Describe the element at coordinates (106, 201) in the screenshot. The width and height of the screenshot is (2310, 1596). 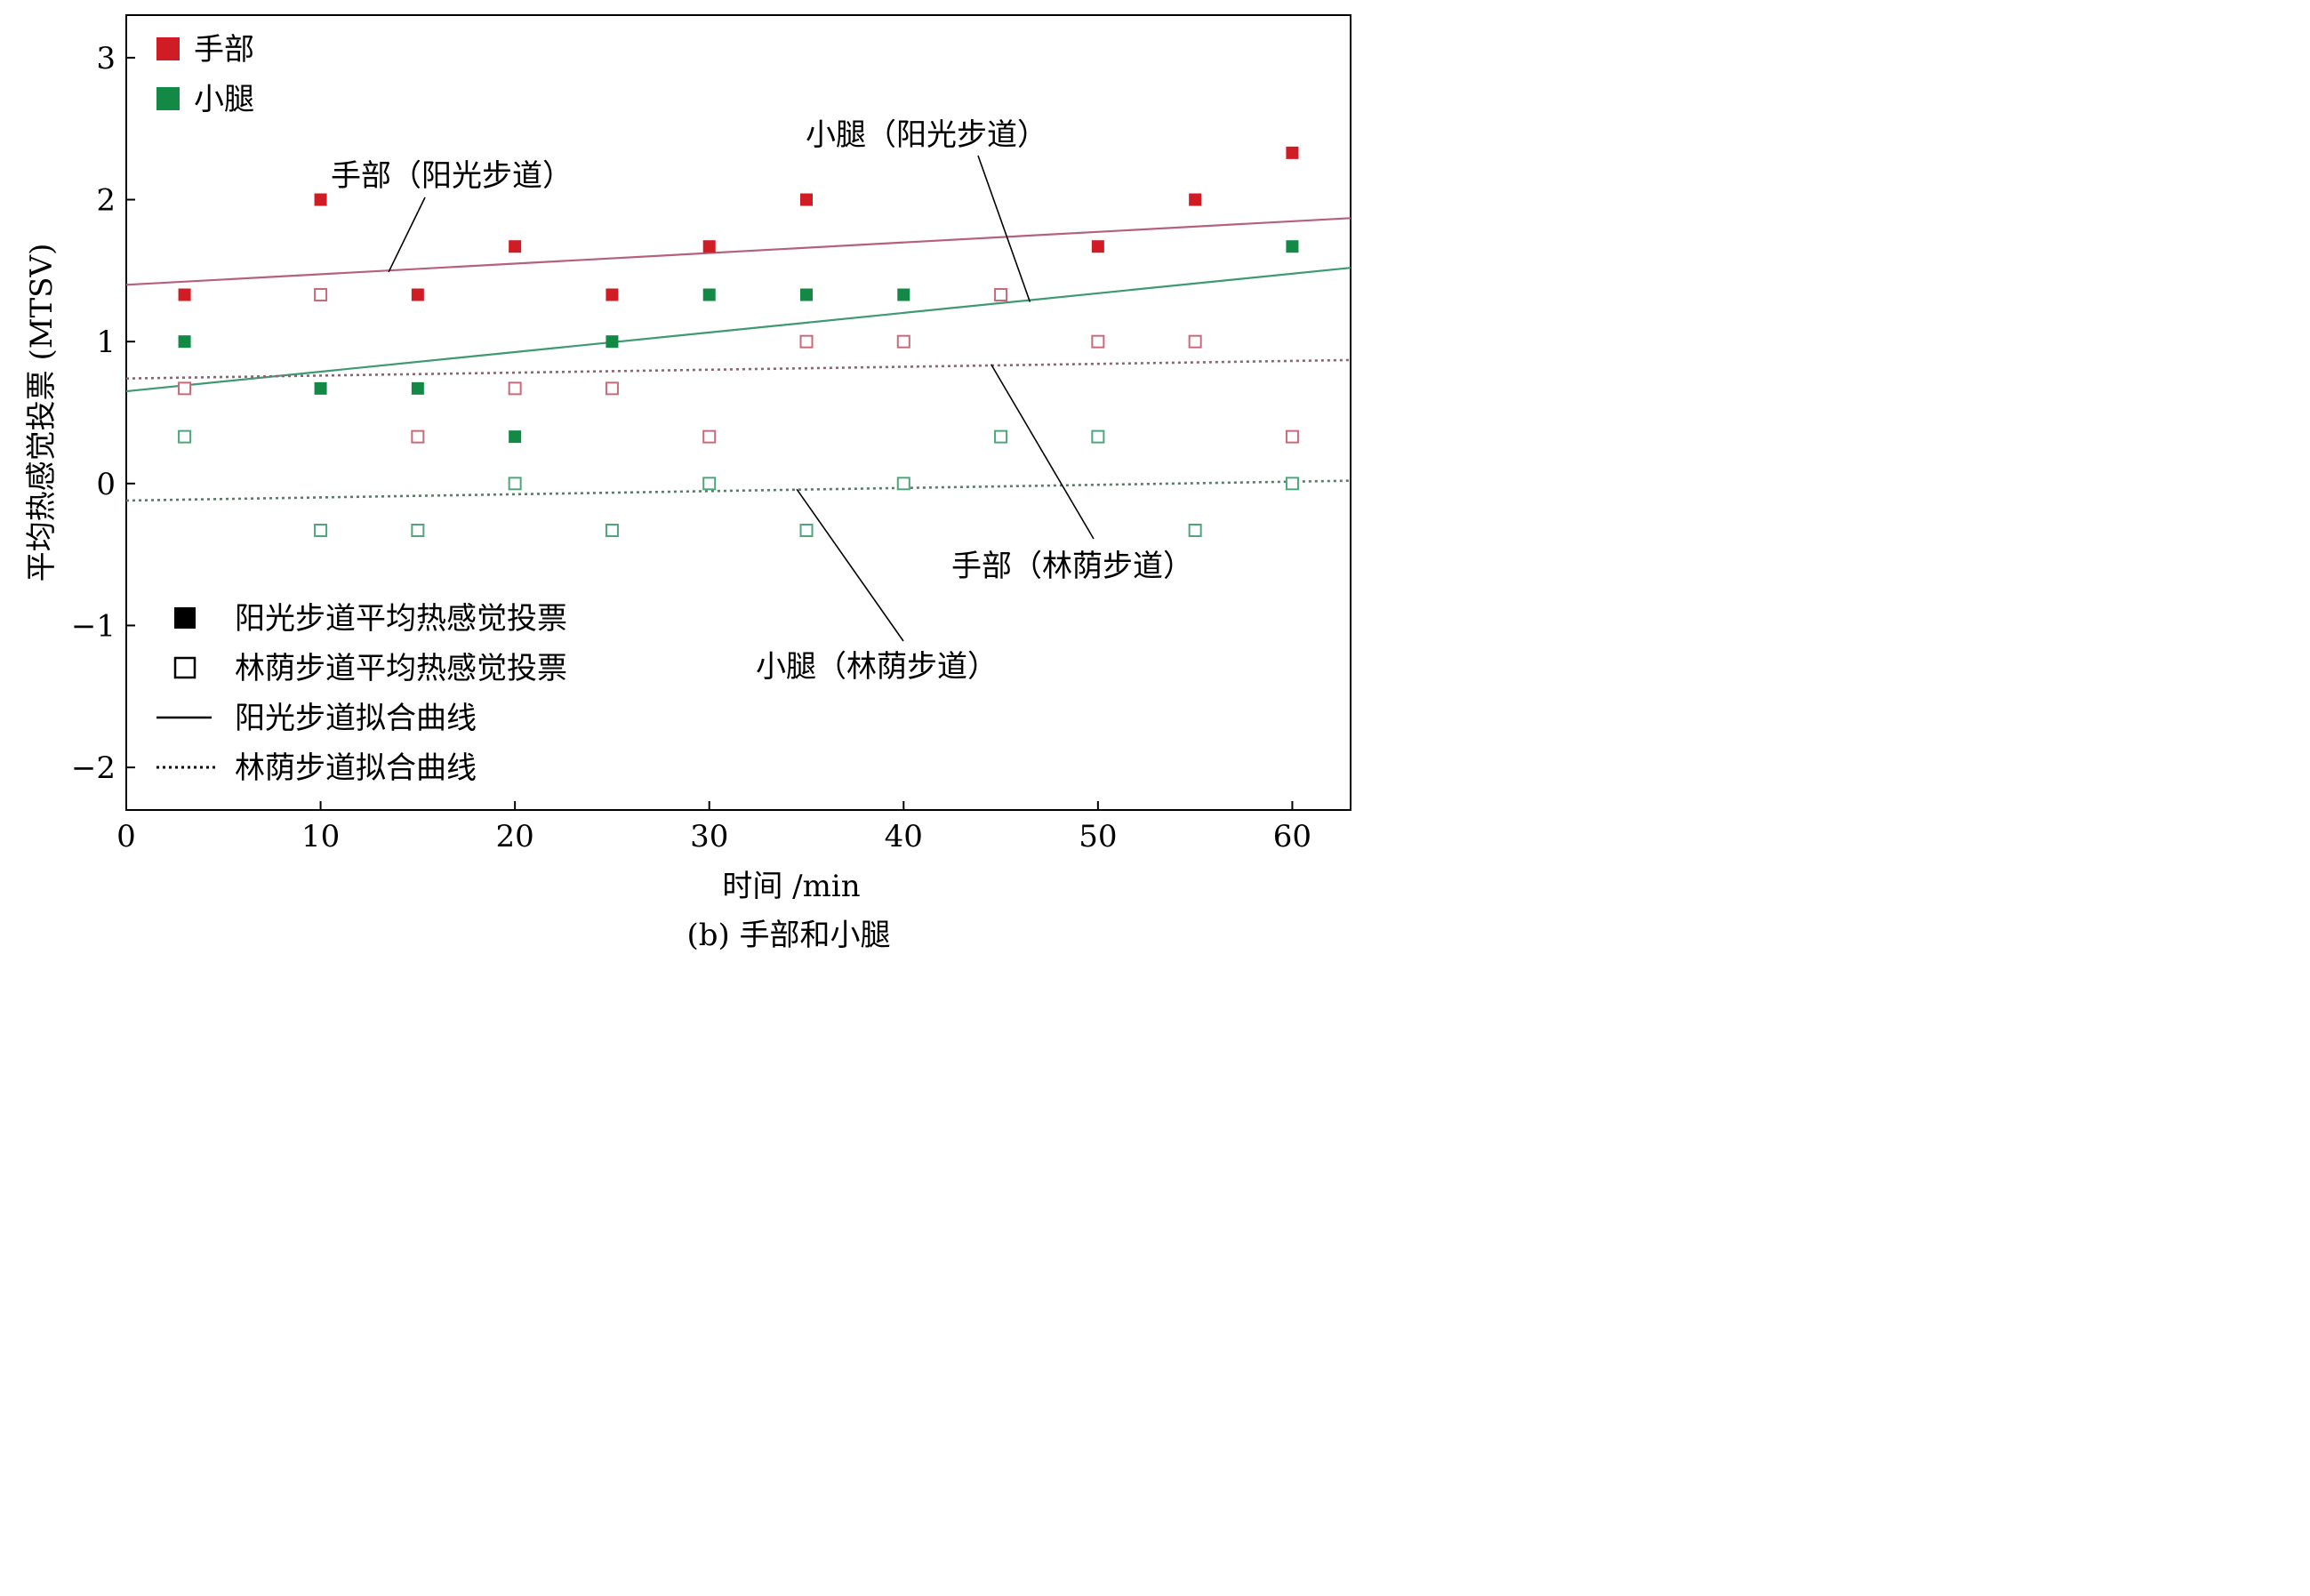
I see `y-tick-label: 2` at that location.